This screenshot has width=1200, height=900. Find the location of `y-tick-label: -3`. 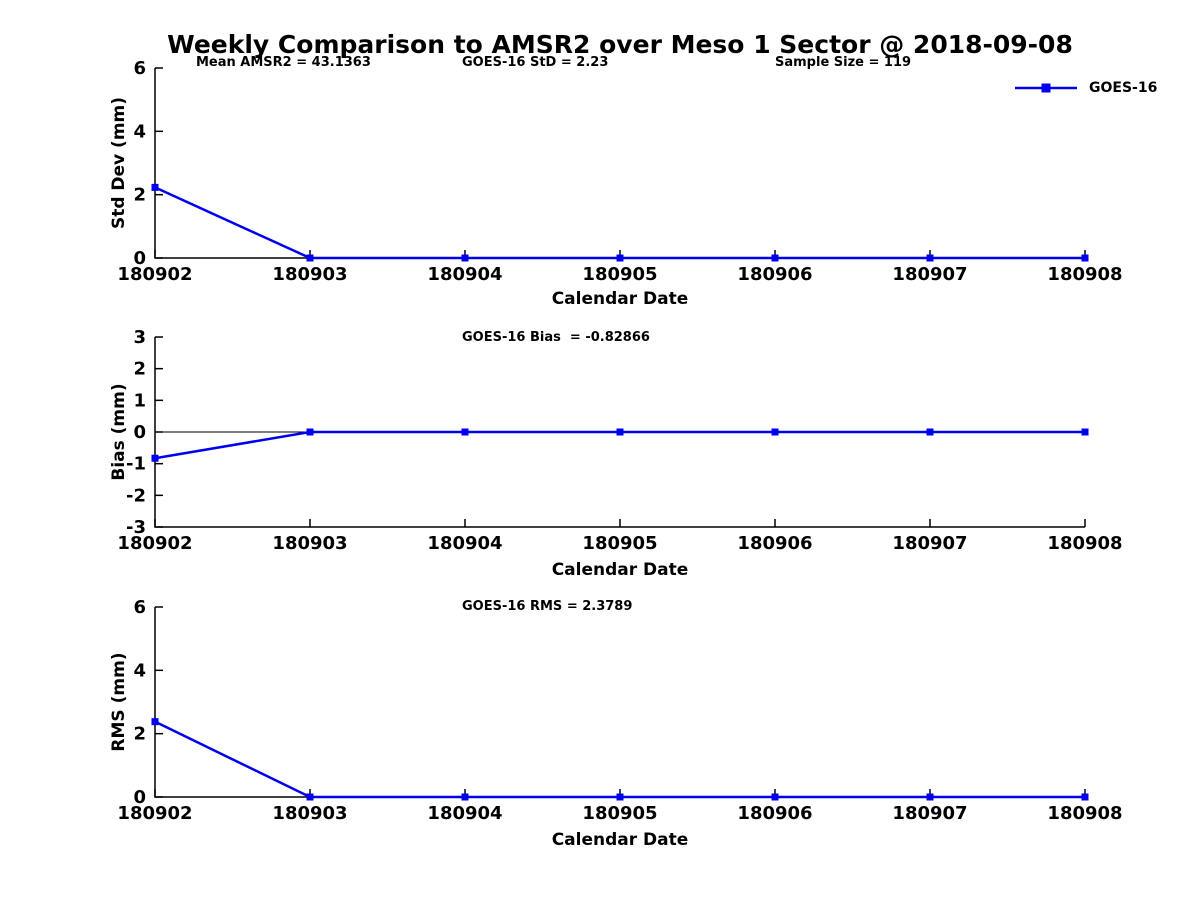

y-tick-label: -3 is located at coordinates (136, 527).